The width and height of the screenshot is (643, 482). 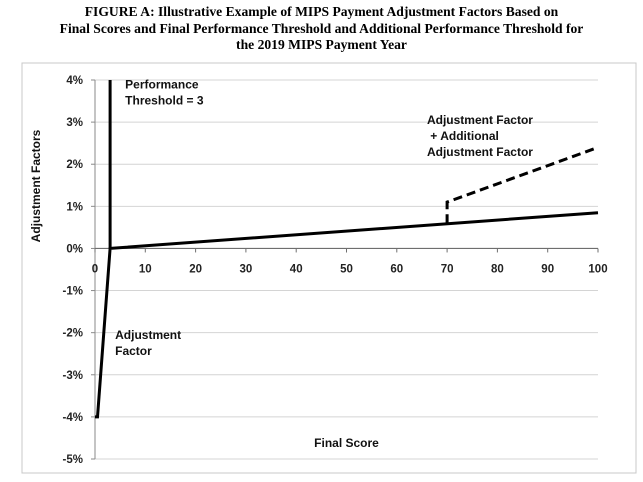 What do you see at coordinates (73, 460) in the screenshot?
I see `y-tick-label: -5%` at bounding box center [73, 460].